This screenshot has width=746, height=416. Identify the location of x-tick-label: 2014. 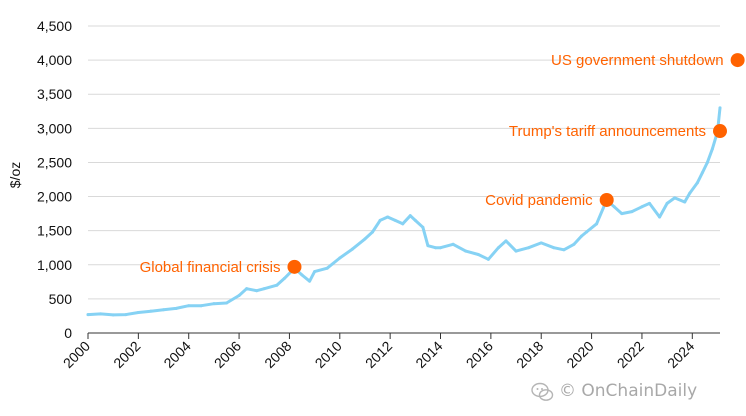
(428, 354).